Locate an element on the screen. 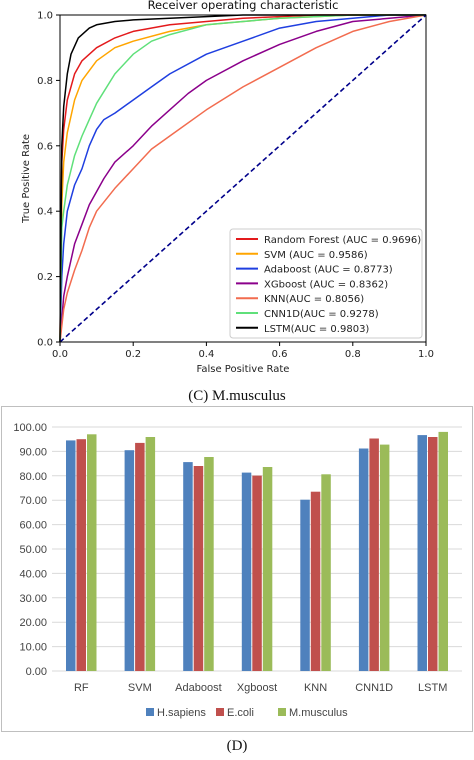 The height and width of the screenshot is (760, 474). bar-y-tick-label: 10.00 is located at coordinates (33, 648).